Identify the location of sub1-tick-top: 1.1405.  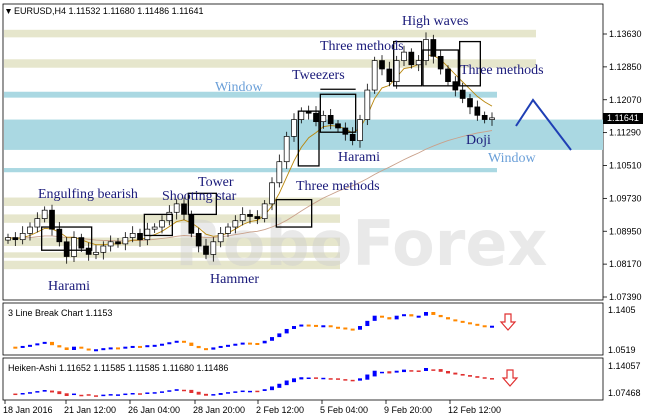
(622, 310).